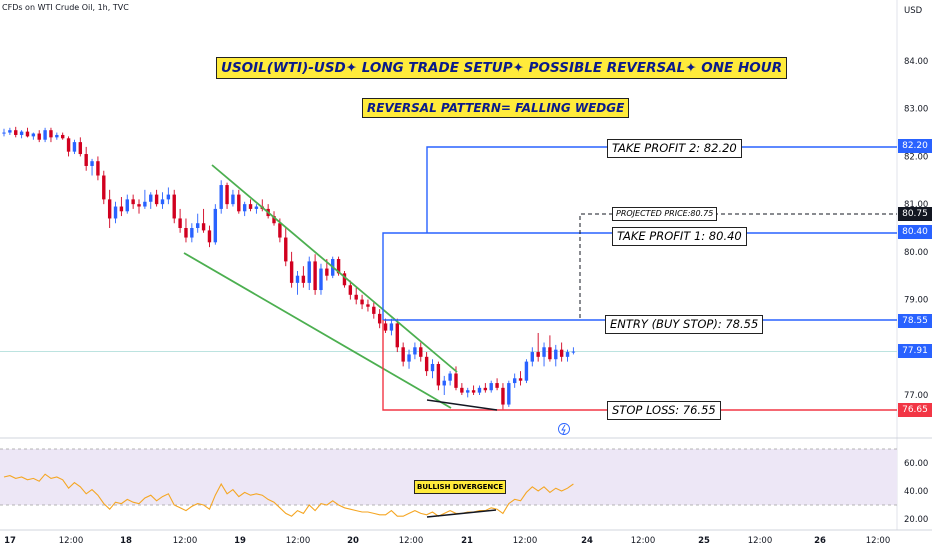  What do you see at coordinates (564, 429) in the screenshot?
I see `event-lightning-icon` at bounding box center [564, 429].